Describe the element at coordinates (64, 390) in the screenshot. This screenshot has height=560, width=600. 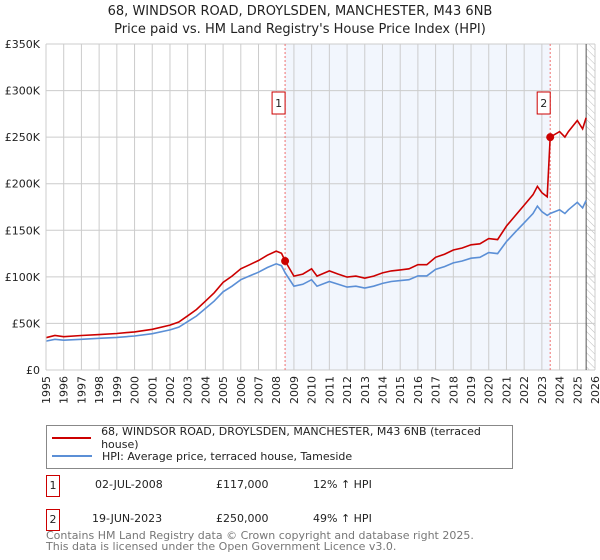
I see `x-tick-label: 1996` at that location.